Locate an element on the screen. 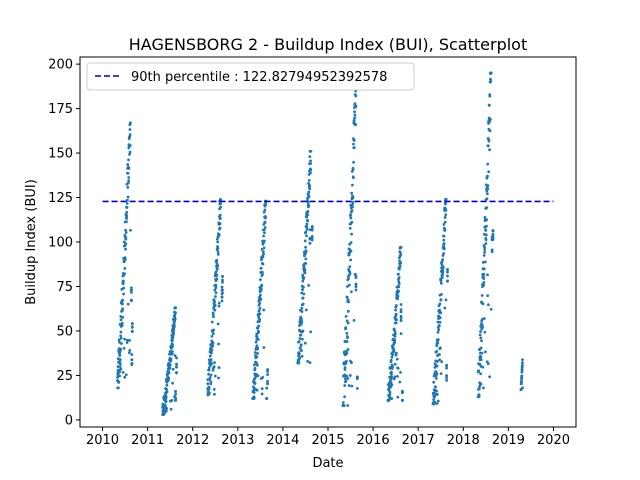 This screenshot has width=640, height=480. x-tick-label: 2020 is located at coordinates (553, 440).